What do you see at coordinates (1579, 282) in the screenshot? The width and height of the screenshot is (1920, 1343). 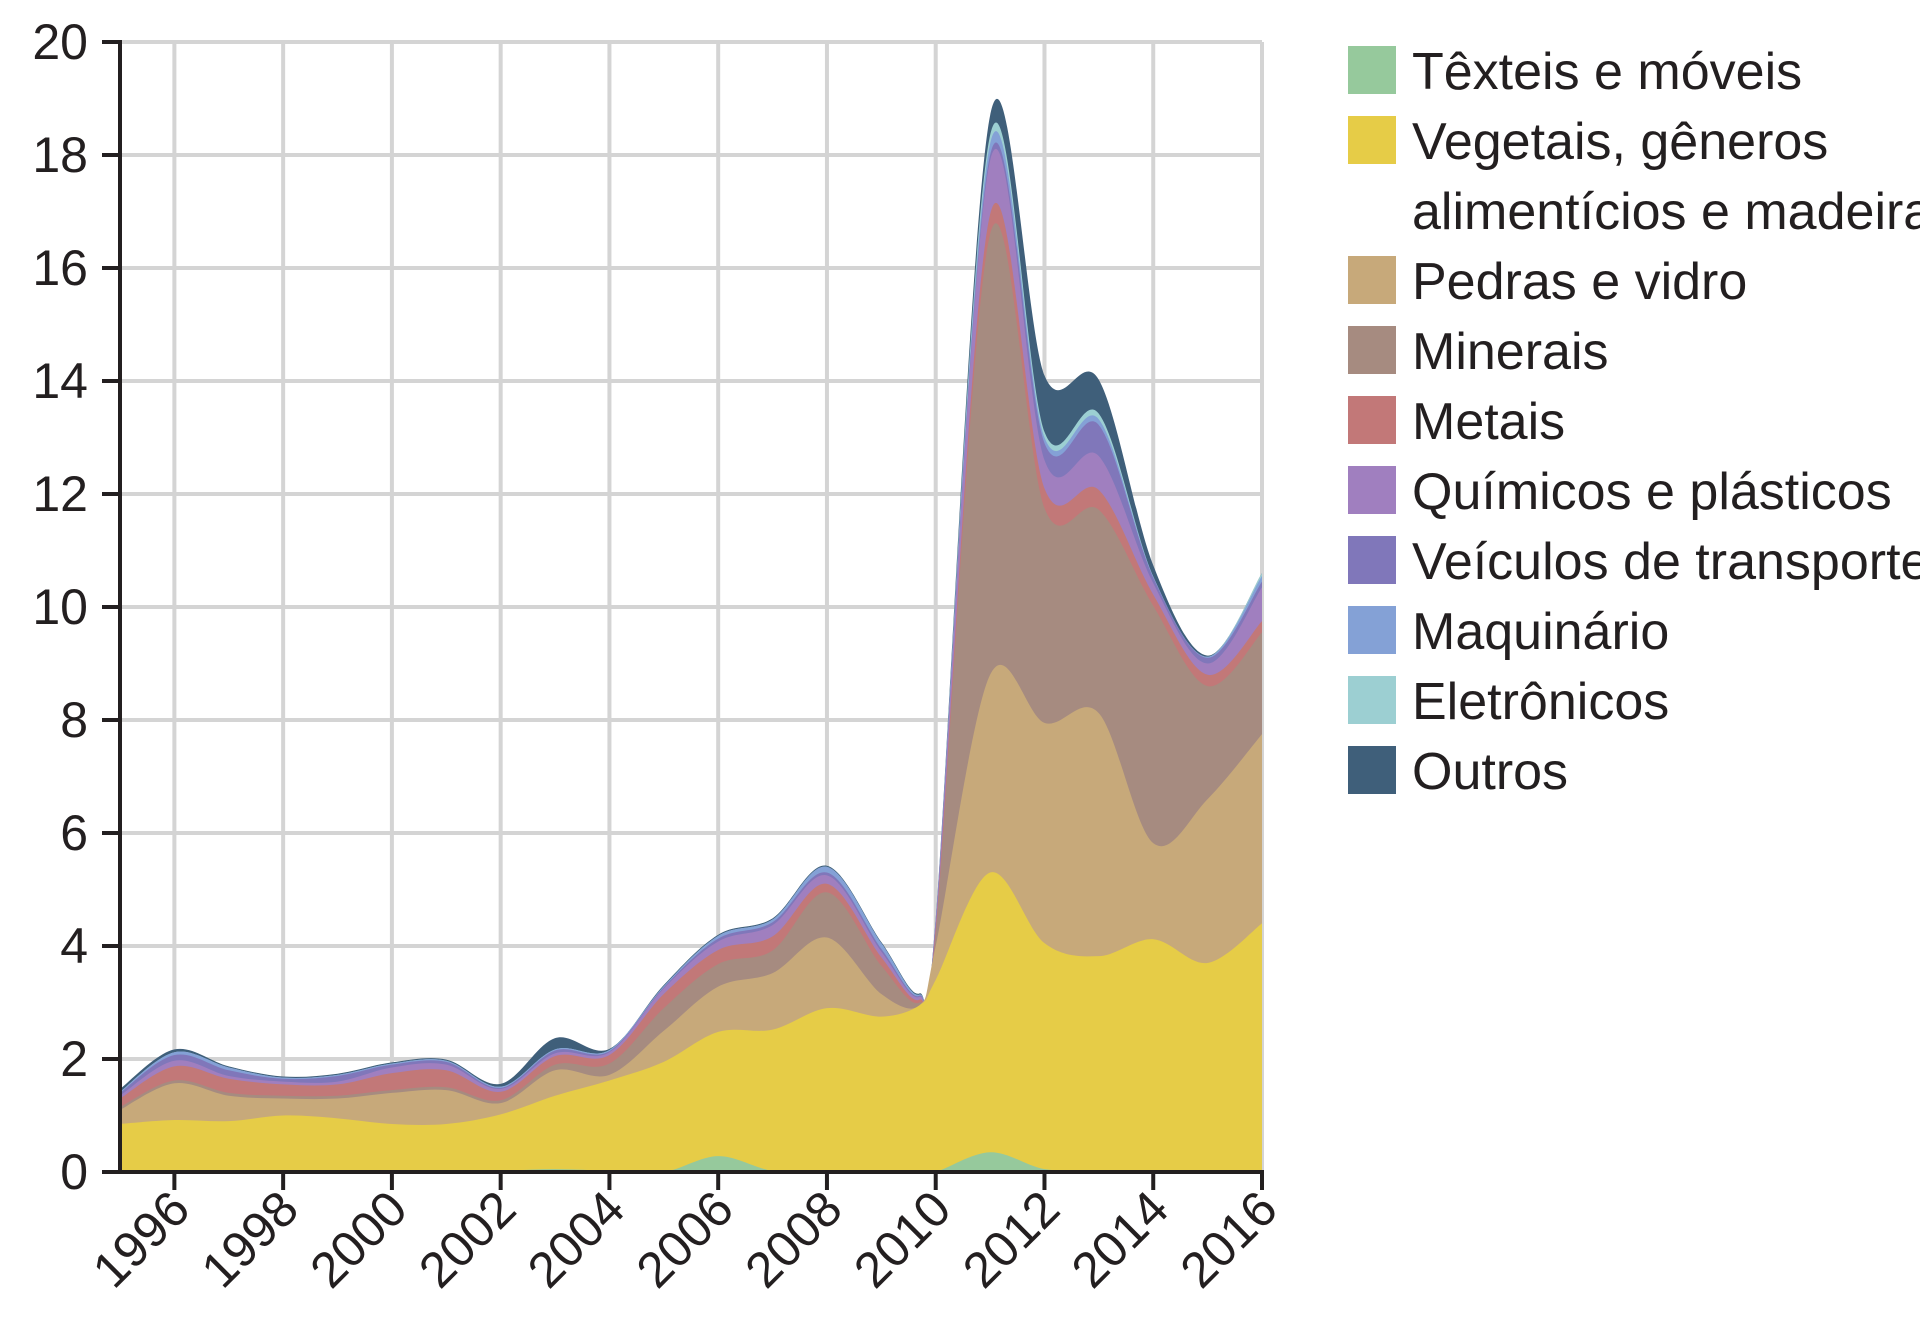 I see `legend-label: Pedras e vidro` at bounding box center [1579, 282].